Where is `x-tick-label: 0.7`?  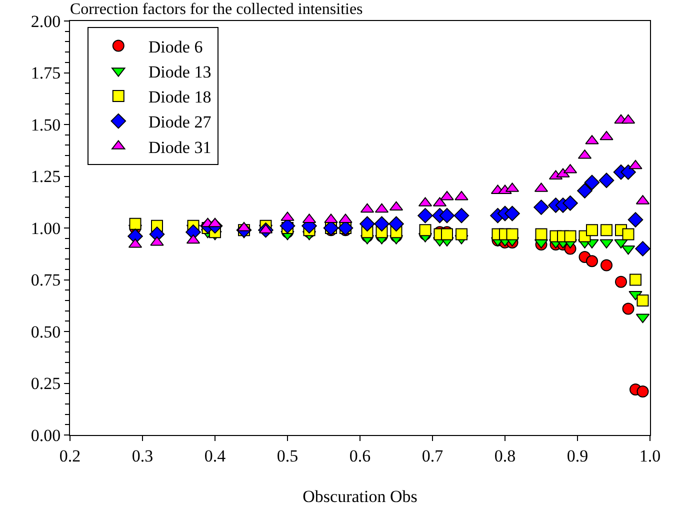 x-tick-label: 0.7 is located at coordinates (433, 456).